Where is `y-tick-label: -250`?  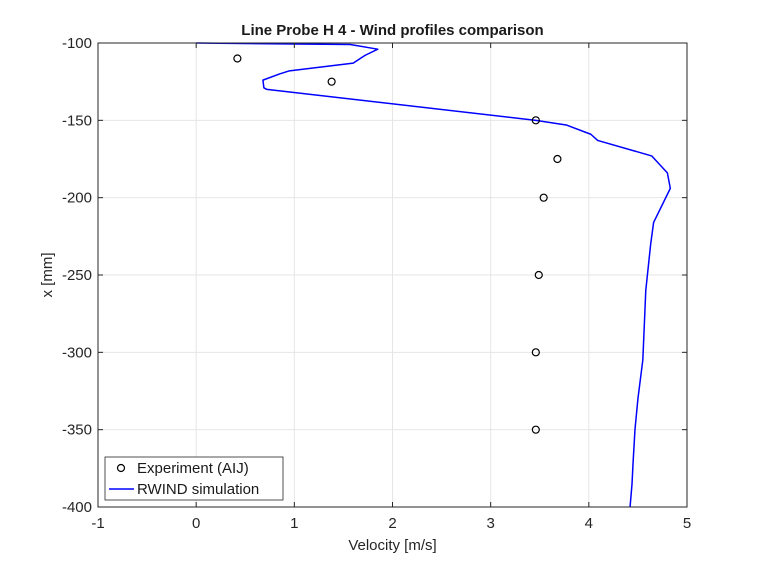 y-tick-label: -250 is located at coordinates (77, 275).